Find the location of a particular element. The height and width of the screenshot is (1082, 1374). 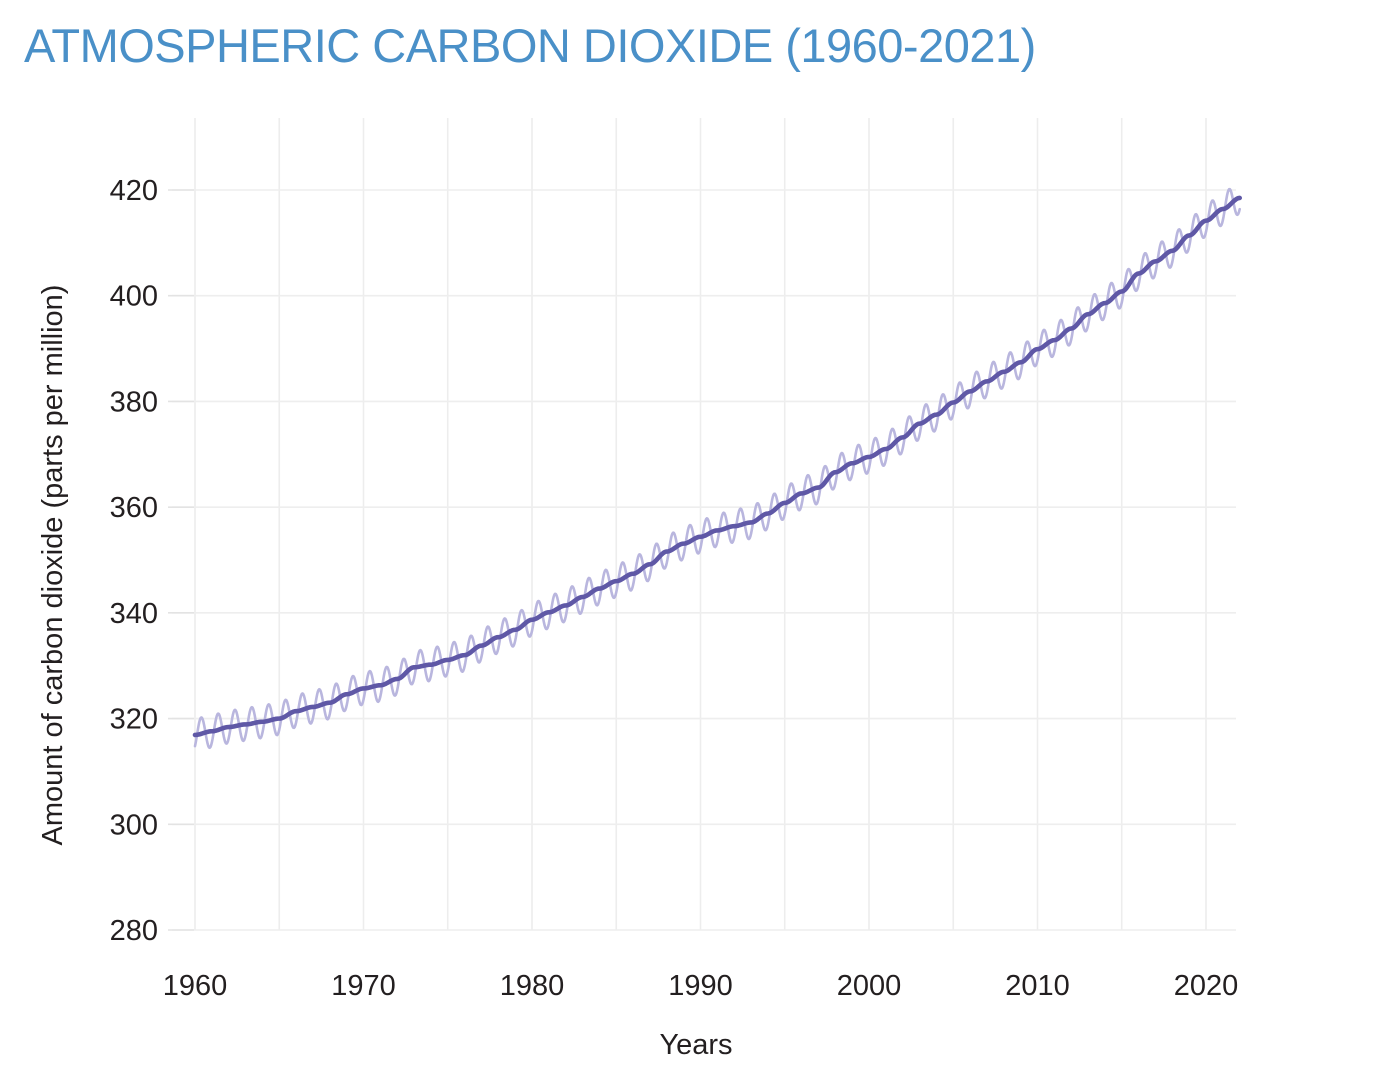

y-tick-label: 400 is located at coordinates (134, 297).